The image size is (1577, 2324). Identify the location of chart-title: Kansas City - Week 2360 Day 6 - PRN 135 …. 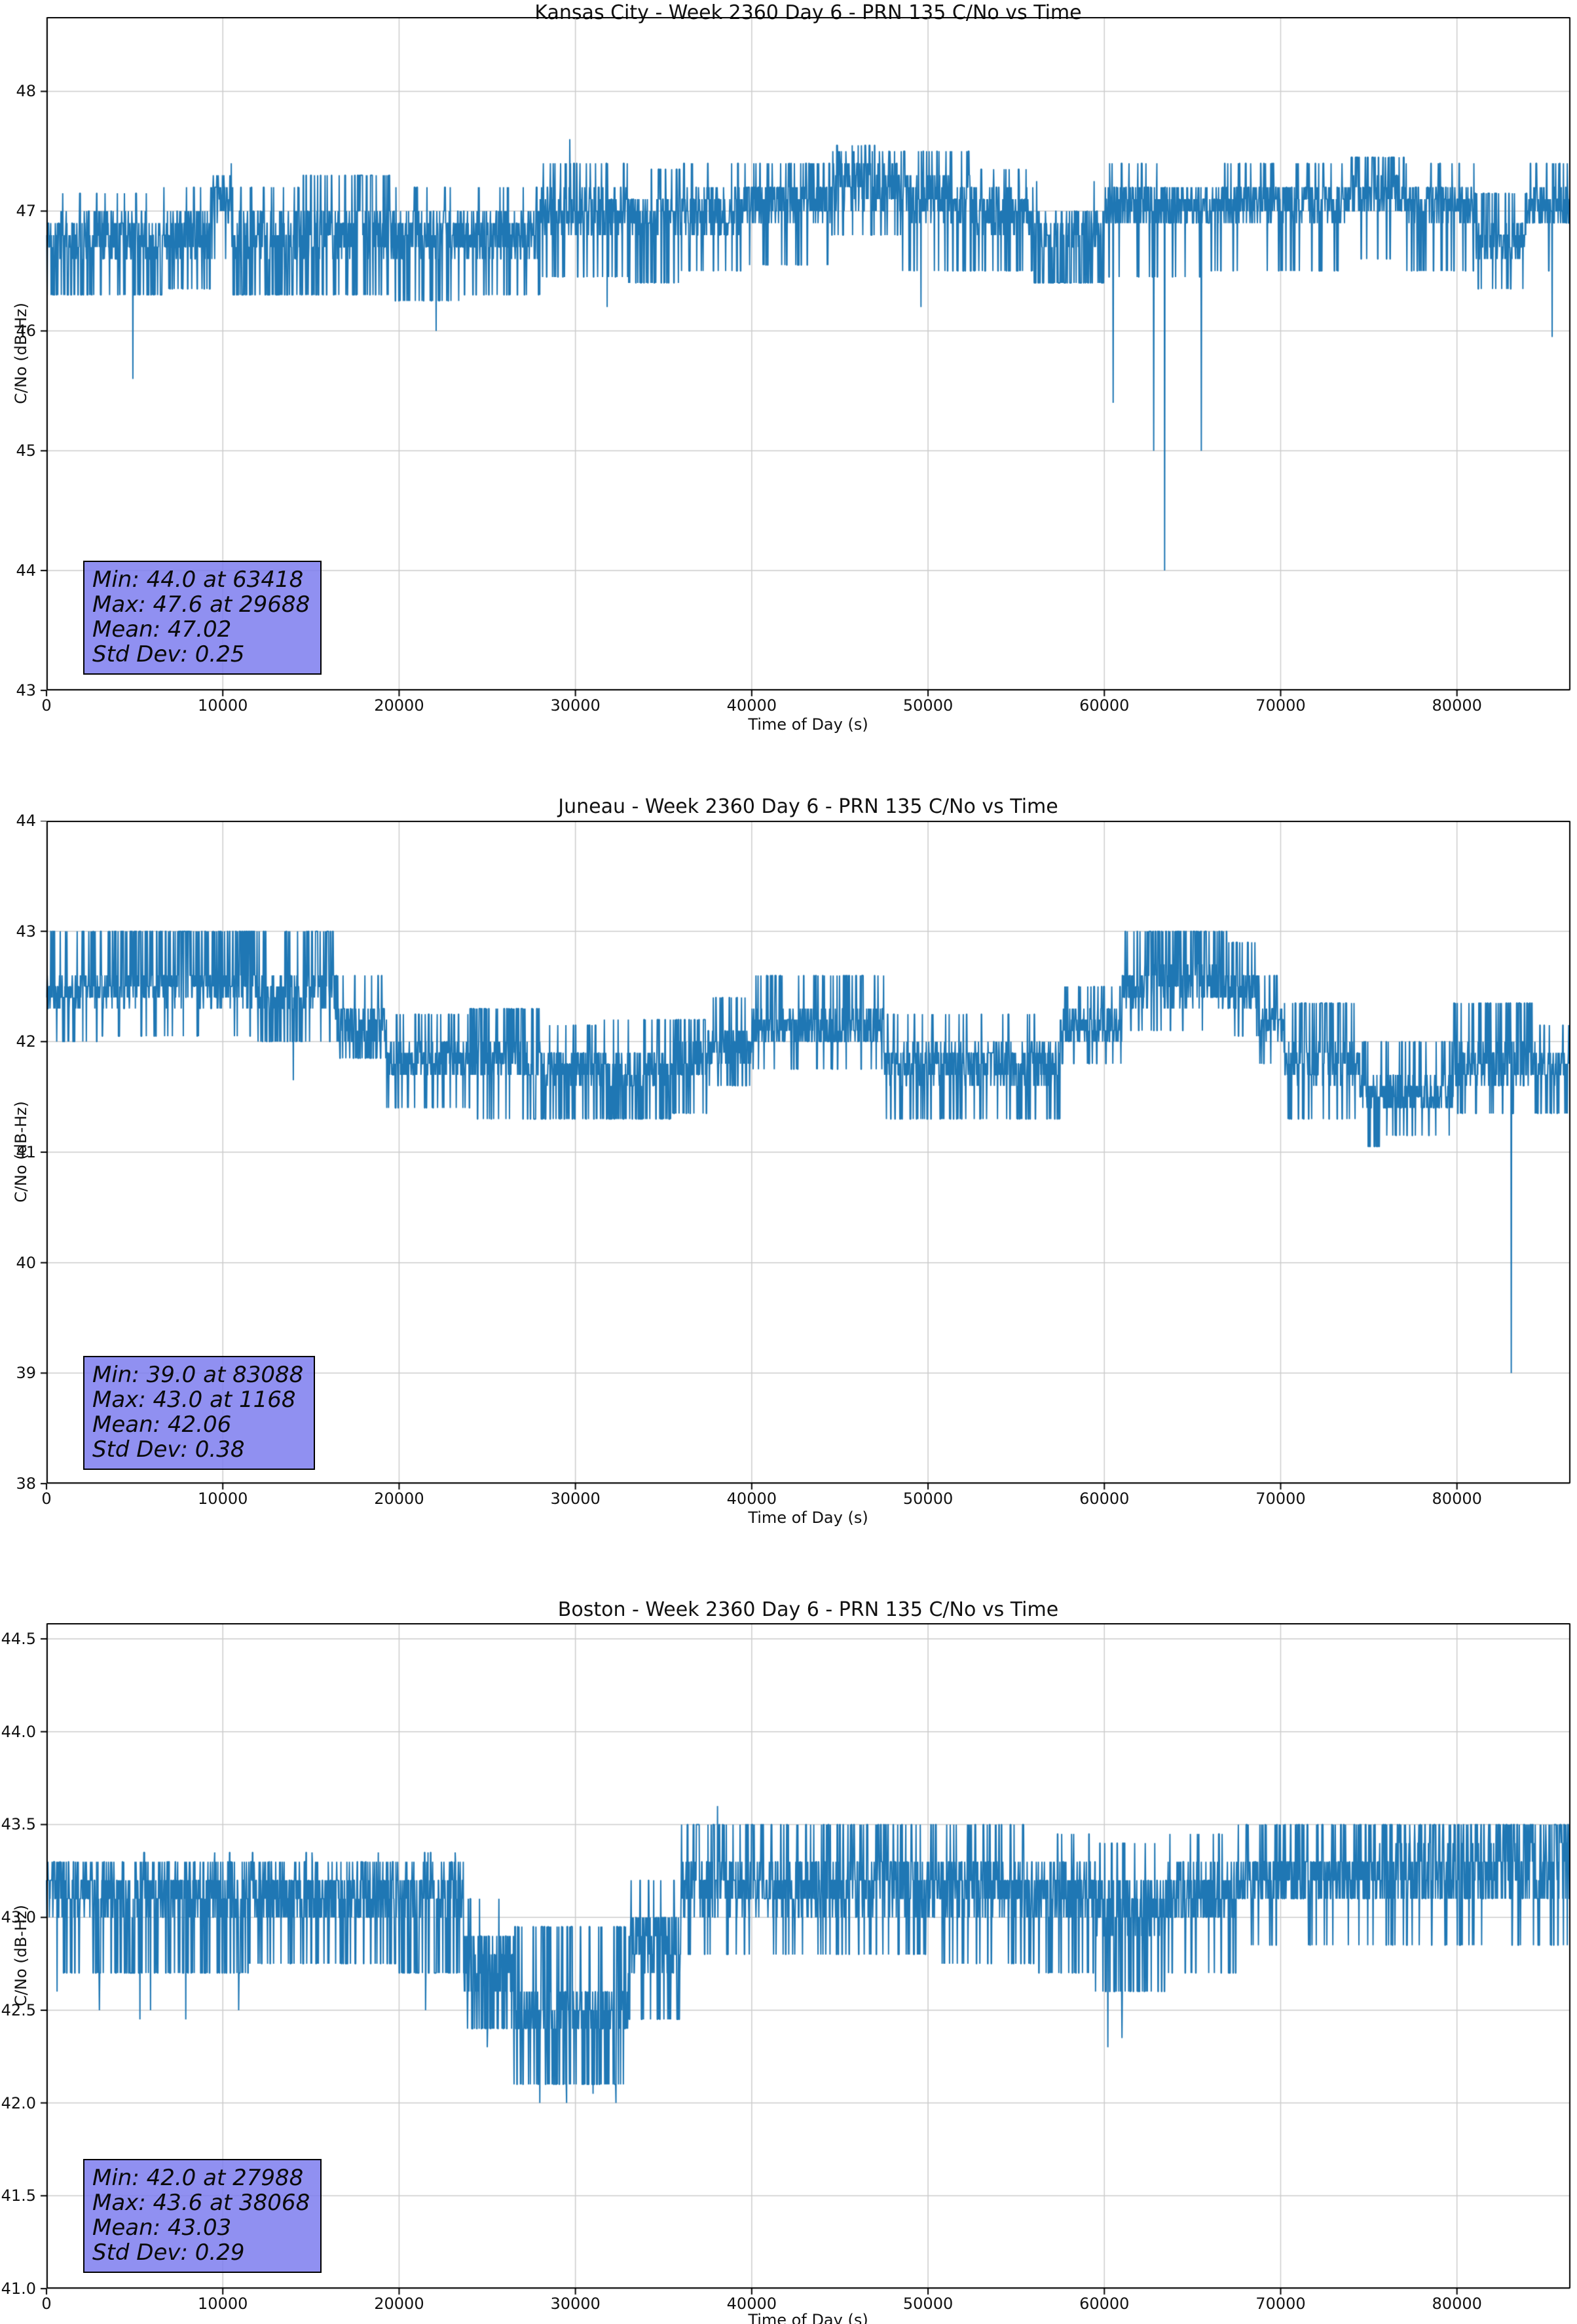
(808, 12).